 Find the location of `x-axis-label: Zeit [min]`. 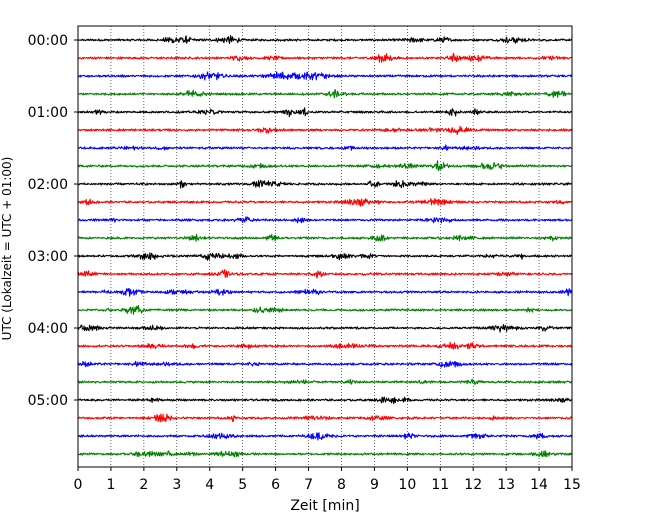

x-axis-label: Zeit [min] is located at coordinates (324, 506).